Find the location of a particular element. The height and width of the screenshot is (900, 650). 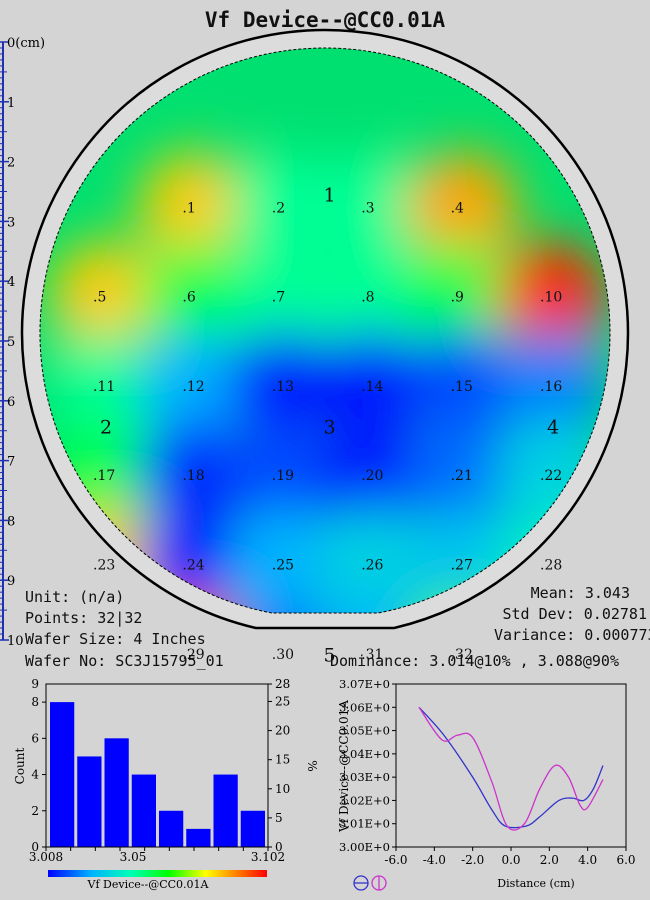

mean-label: Mean: 3.043 is located at coordinates (580, 593).